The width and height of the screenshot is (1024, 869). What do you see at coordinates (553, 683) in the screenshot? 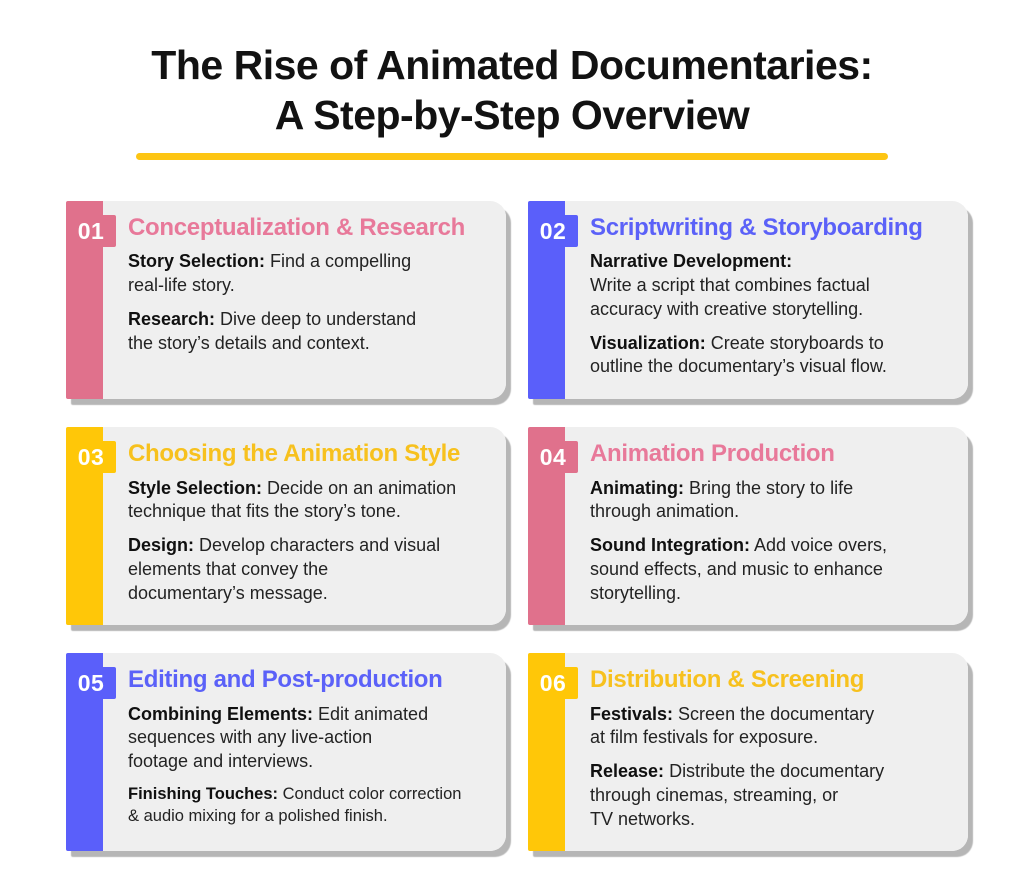
I see `step-number-badge: 06` at bounding box center [553, 683].